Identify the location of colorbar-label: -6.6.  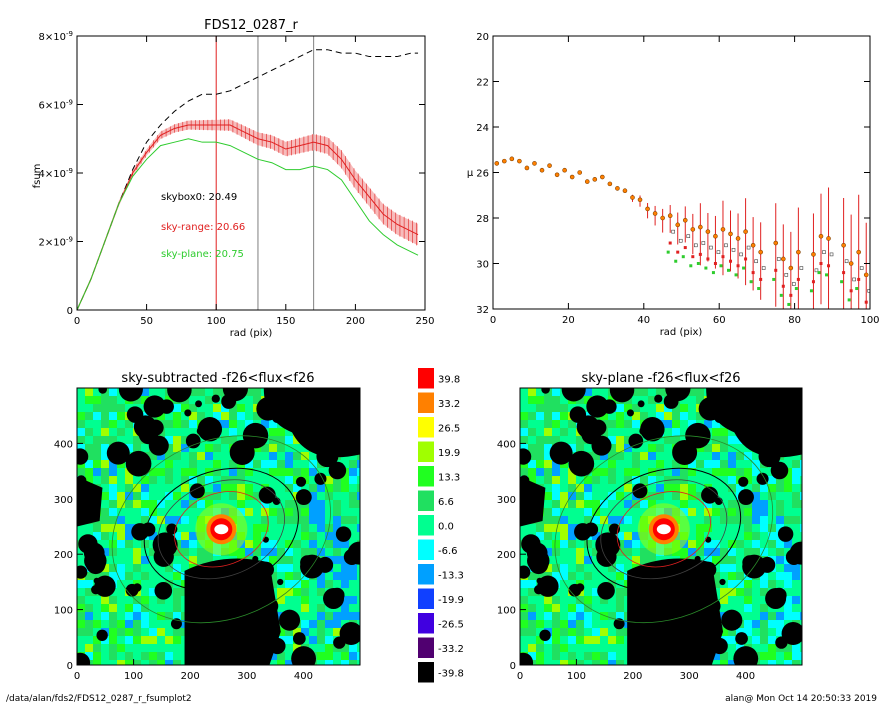
(448, 551).